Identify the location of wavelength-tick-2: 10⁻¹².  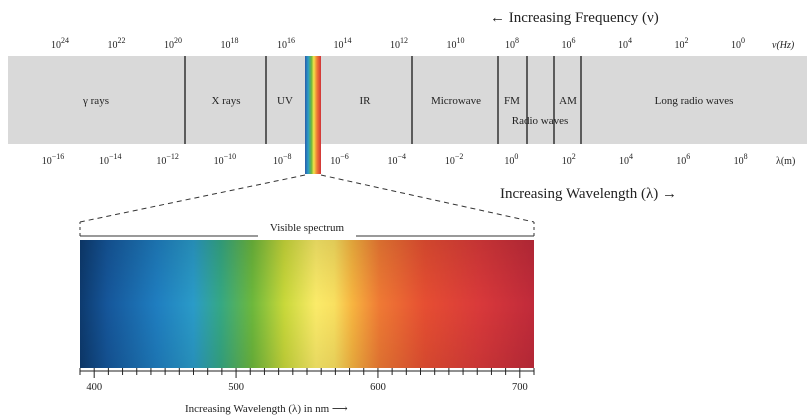
(167, 159).